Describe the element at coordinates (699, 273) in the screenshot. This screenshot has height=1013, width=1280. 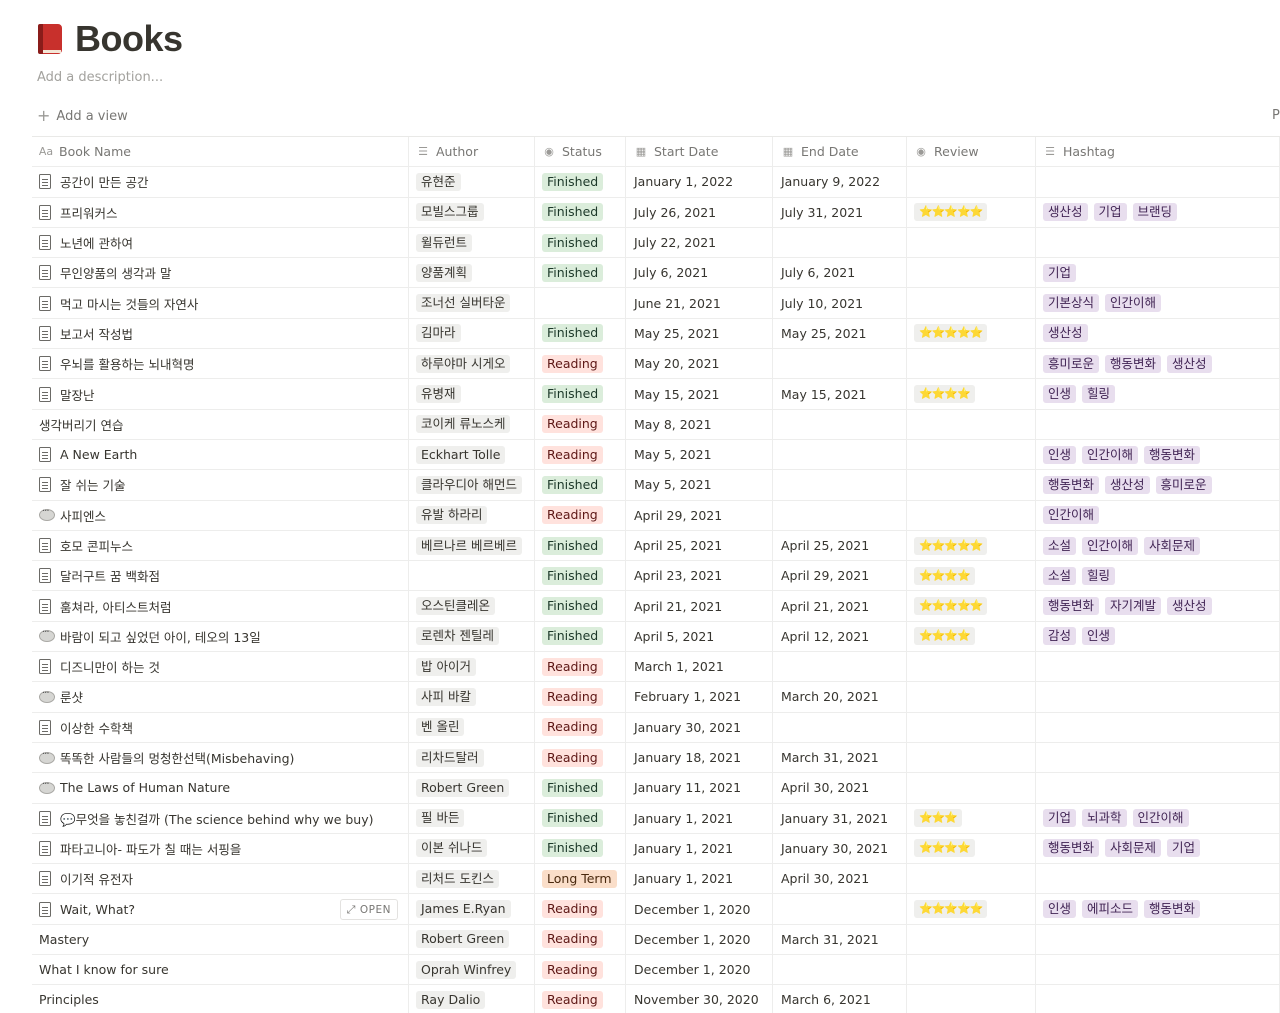
I see `cell-start-date: July 6, 2021` at that location.